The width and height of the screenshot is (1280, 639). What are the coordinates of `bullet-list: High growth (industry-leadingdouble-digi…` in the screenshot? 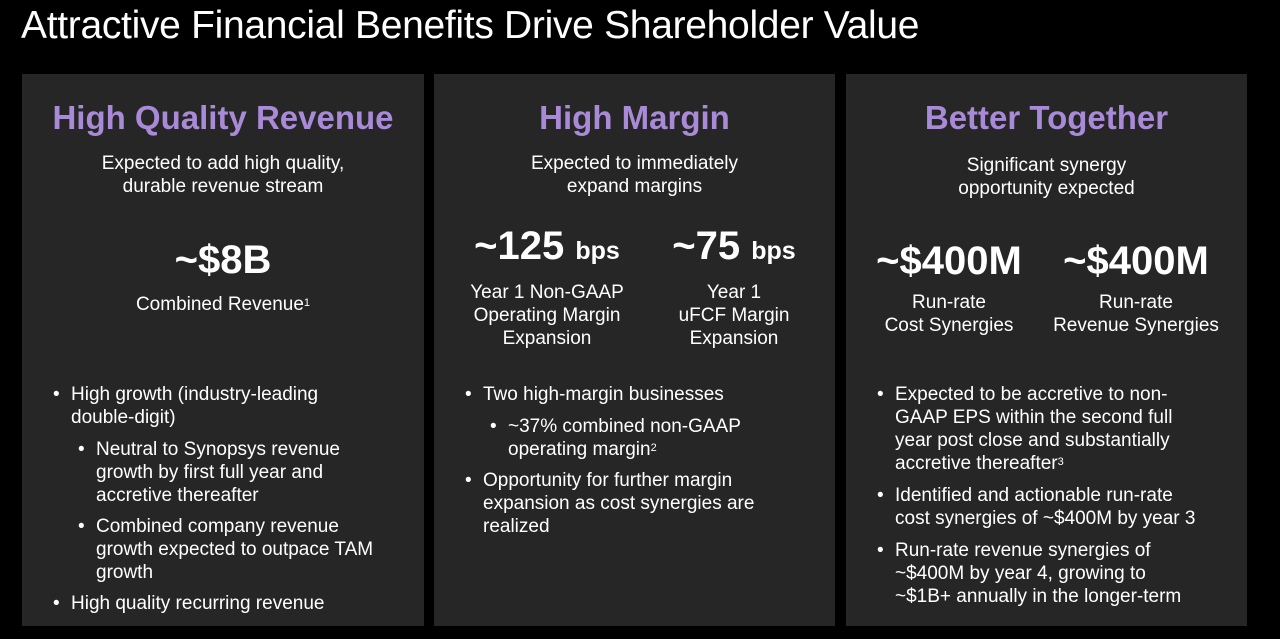 It's located at (229, 503).